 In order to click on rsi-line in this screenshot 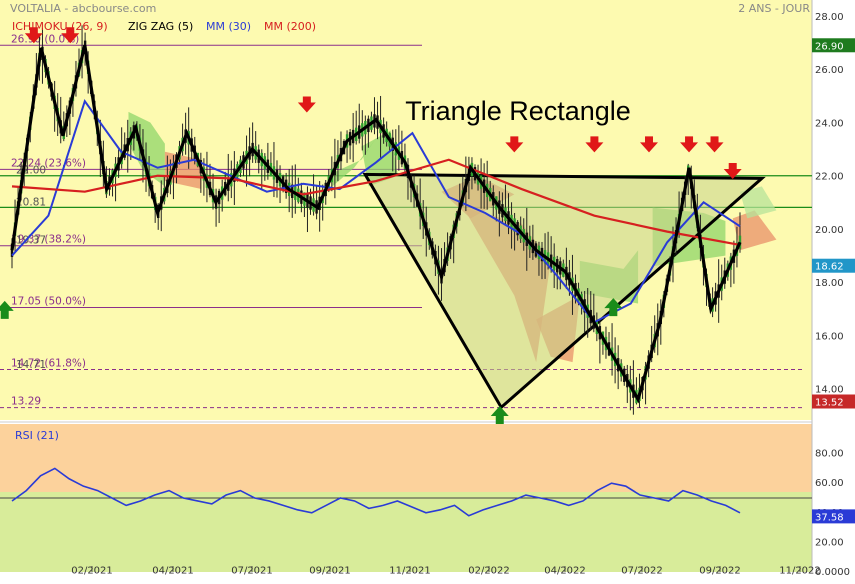, I will do `click(376, 492)`.